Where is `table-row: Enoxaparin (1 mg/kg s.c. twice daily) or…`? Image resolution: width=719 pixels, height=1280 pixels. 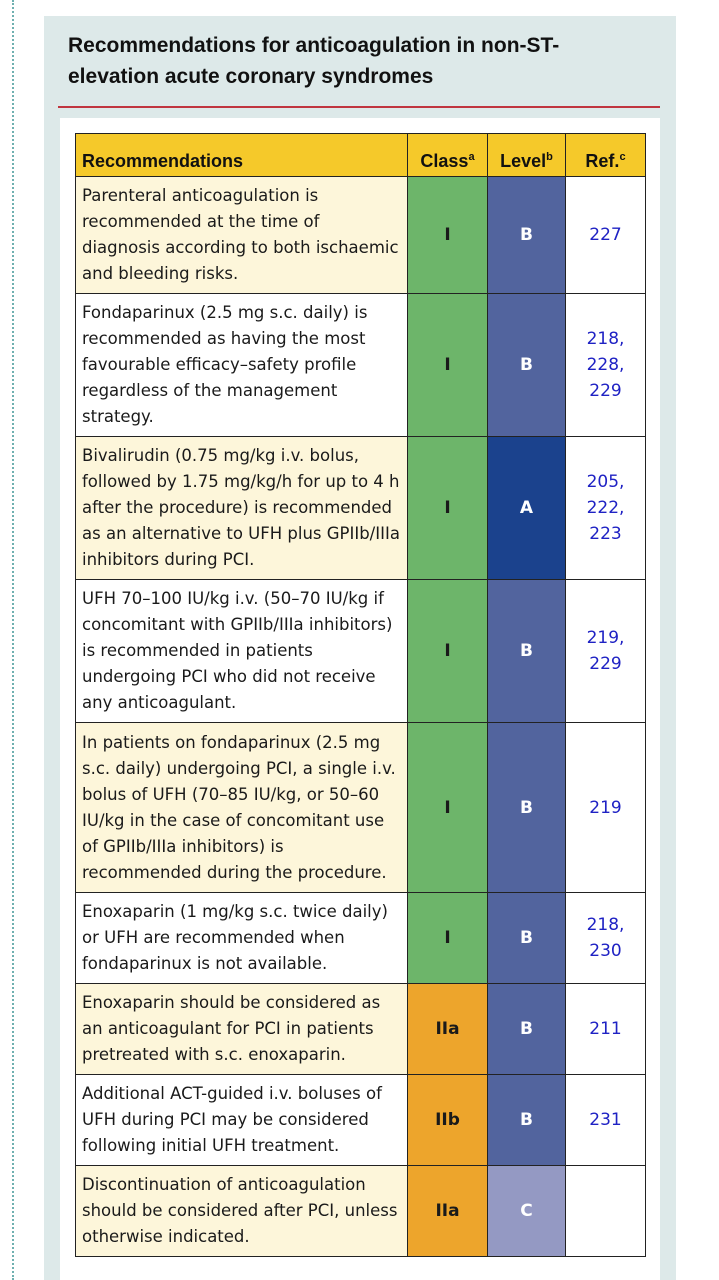 table-row: Enoxaparin (1 mg/kg s.c. twice daily) or… is located at coordinates (360, 938).